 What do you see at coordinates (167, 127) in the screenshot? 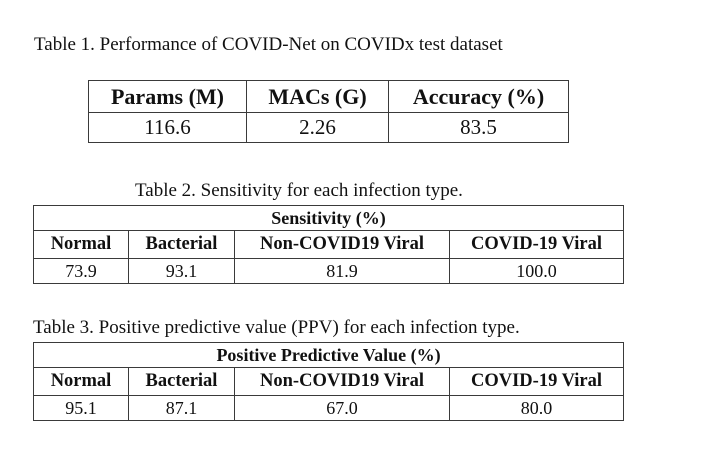
I see `table1-value-params: 116.6` at bounding box center [167, 127].